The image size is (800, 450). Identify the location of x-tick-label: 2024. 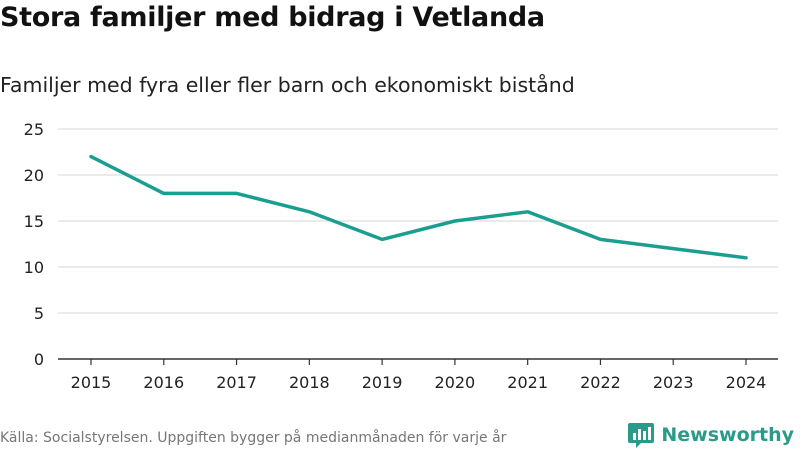
(746, 382).